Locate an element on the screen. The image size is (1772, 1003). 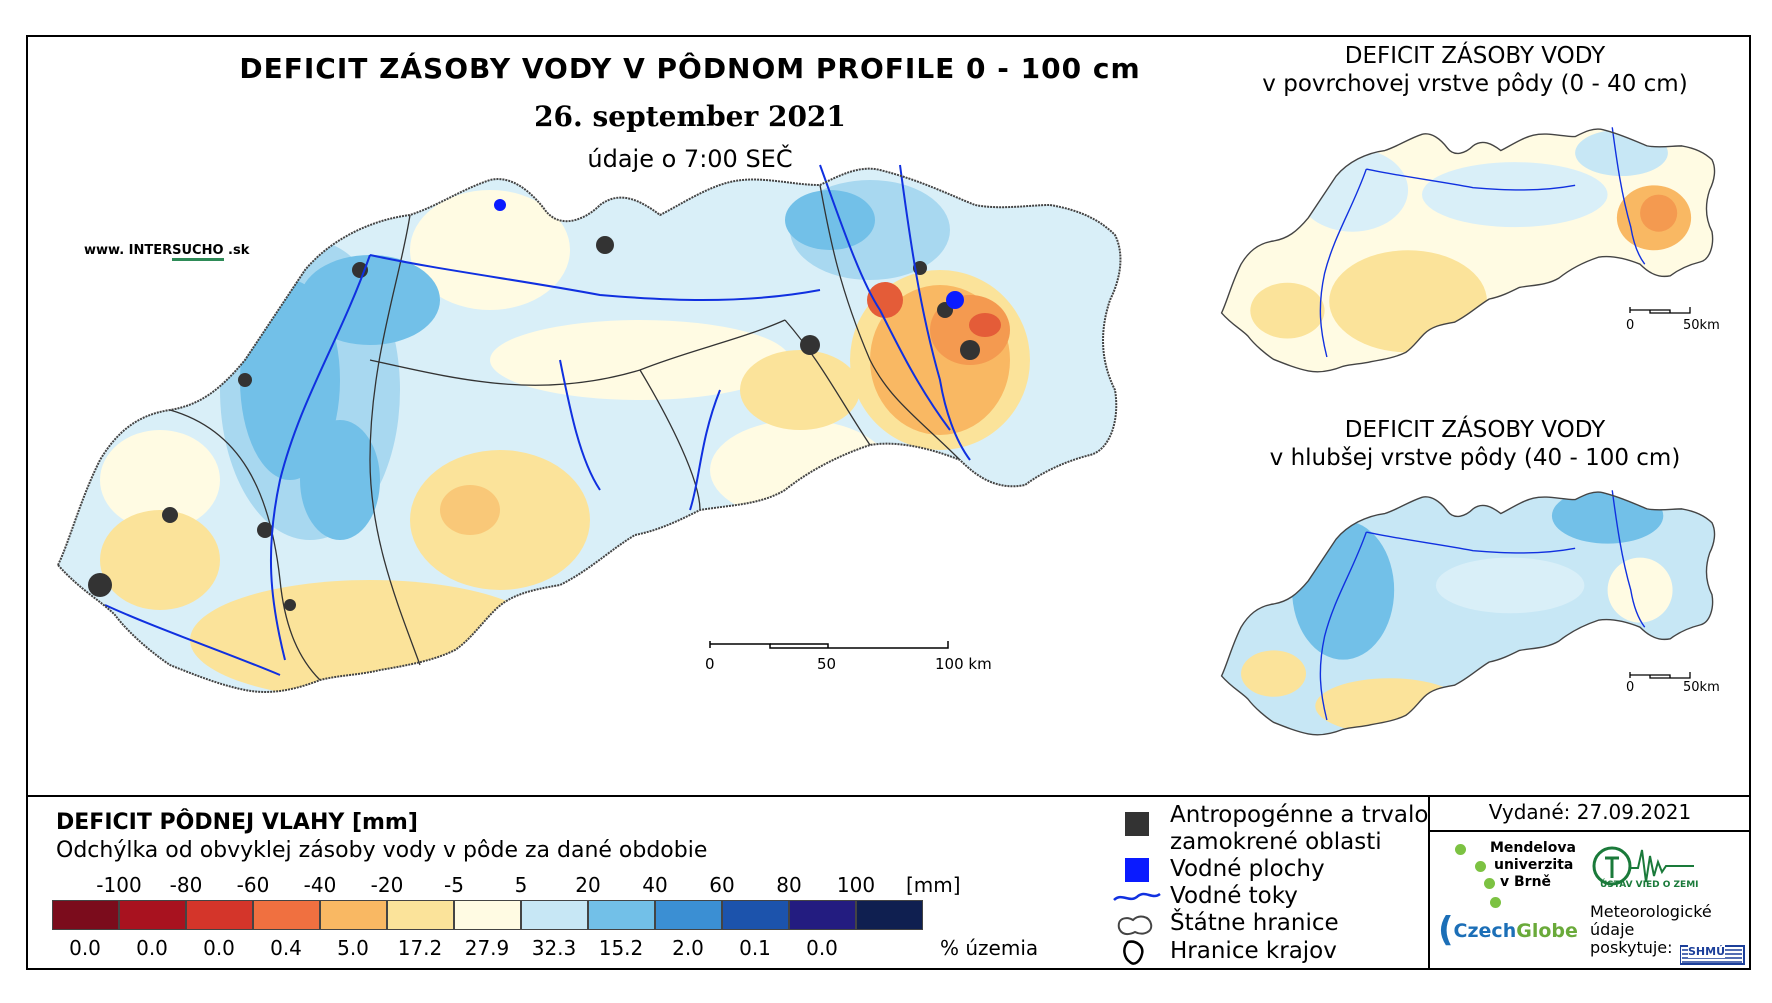
anthro-swatch is located at coordinates (1137, 824).